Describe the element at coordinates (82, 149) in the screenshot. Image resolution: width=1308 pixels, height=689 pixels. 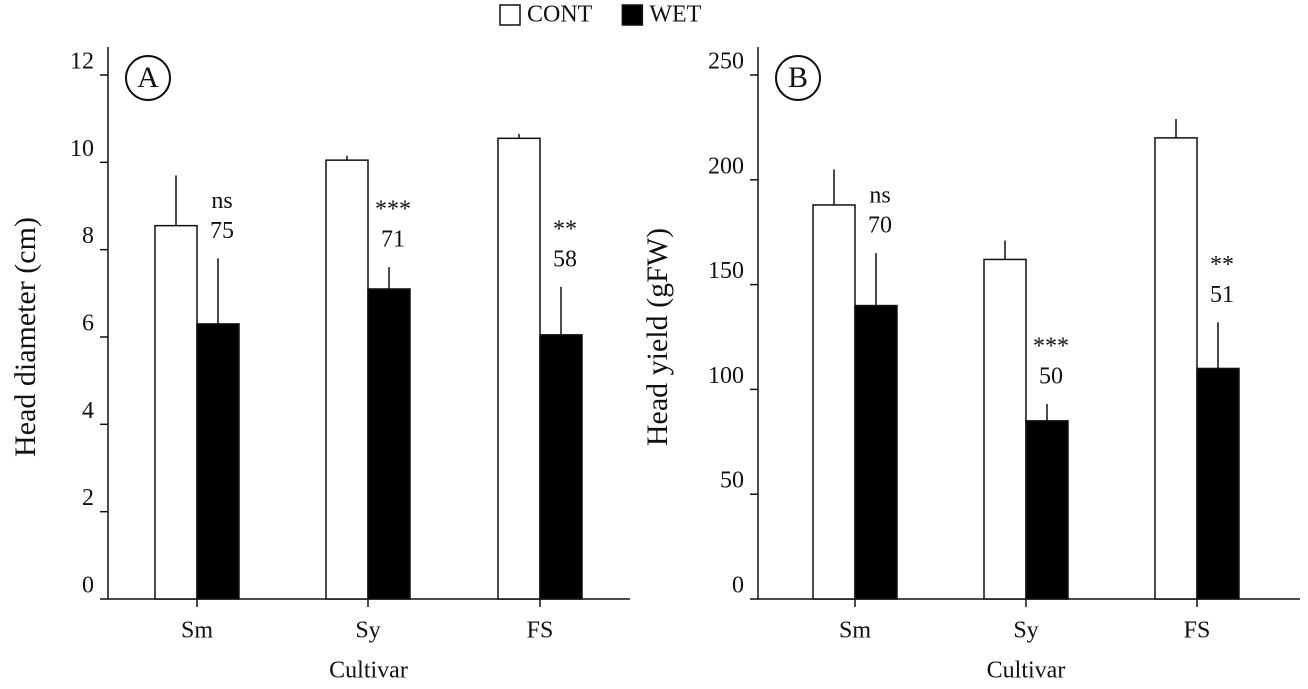
I see `y-tick-label: 10` at that location.